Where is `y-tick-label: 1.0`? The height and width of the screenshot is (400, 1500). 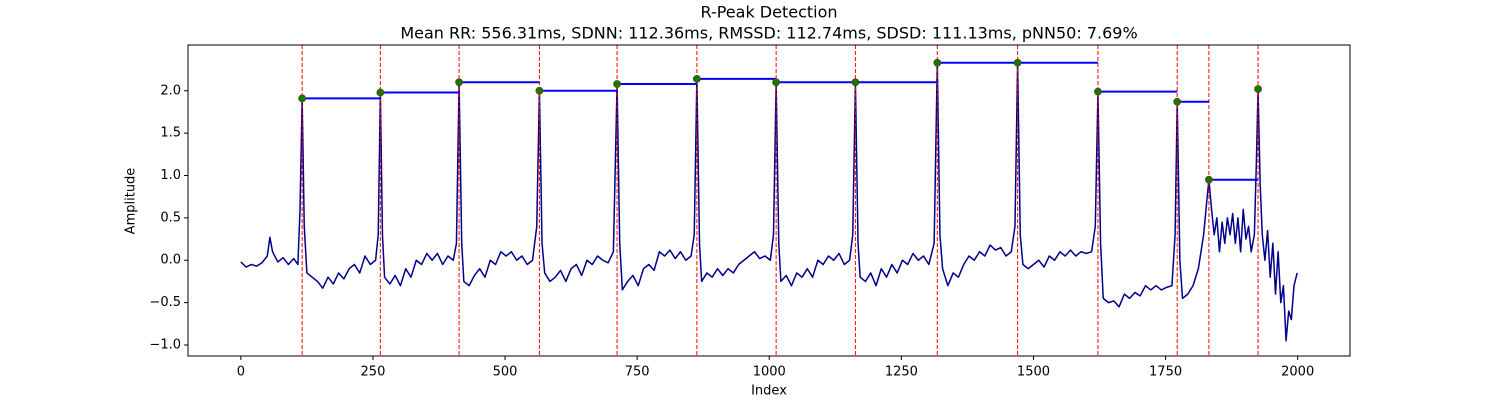 y-tick-label: 1.0 is located at coordinates (170, 175).